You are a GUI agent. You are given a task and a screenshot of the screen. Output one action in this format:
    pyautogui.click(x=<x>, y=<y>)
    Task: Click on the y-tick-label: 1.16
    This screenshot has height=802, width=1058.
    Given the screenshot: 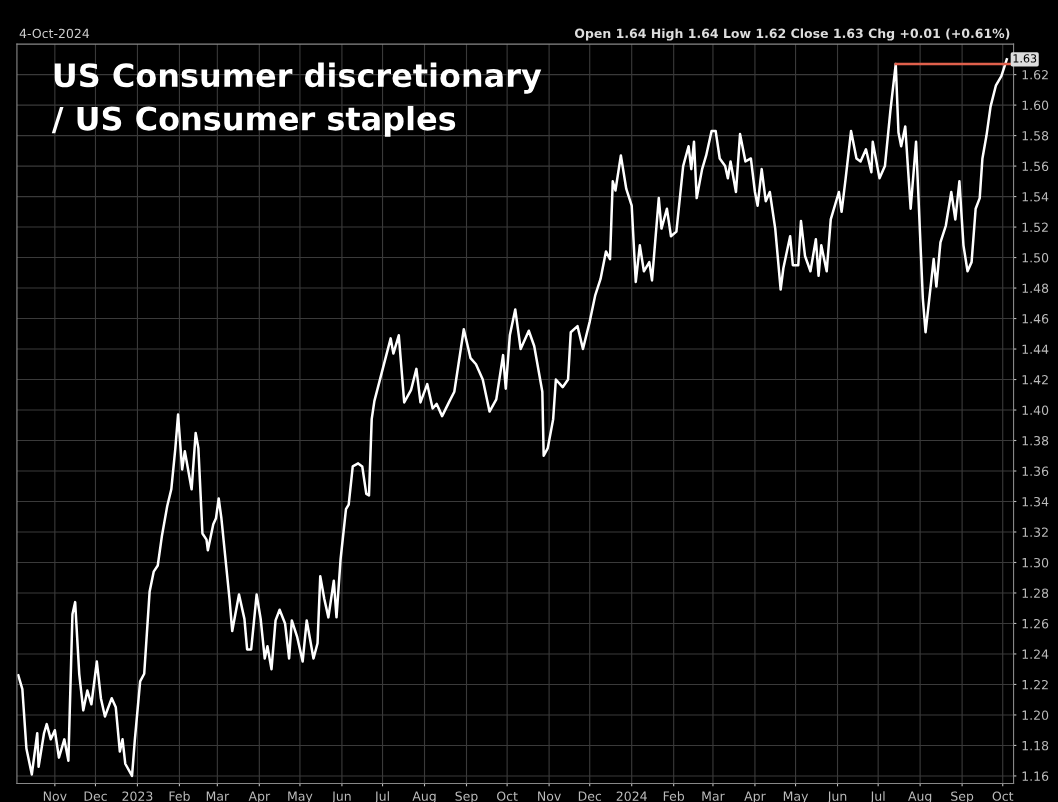 What is the action you would take?
    pyautogui.click(x=1035, y=776)
    